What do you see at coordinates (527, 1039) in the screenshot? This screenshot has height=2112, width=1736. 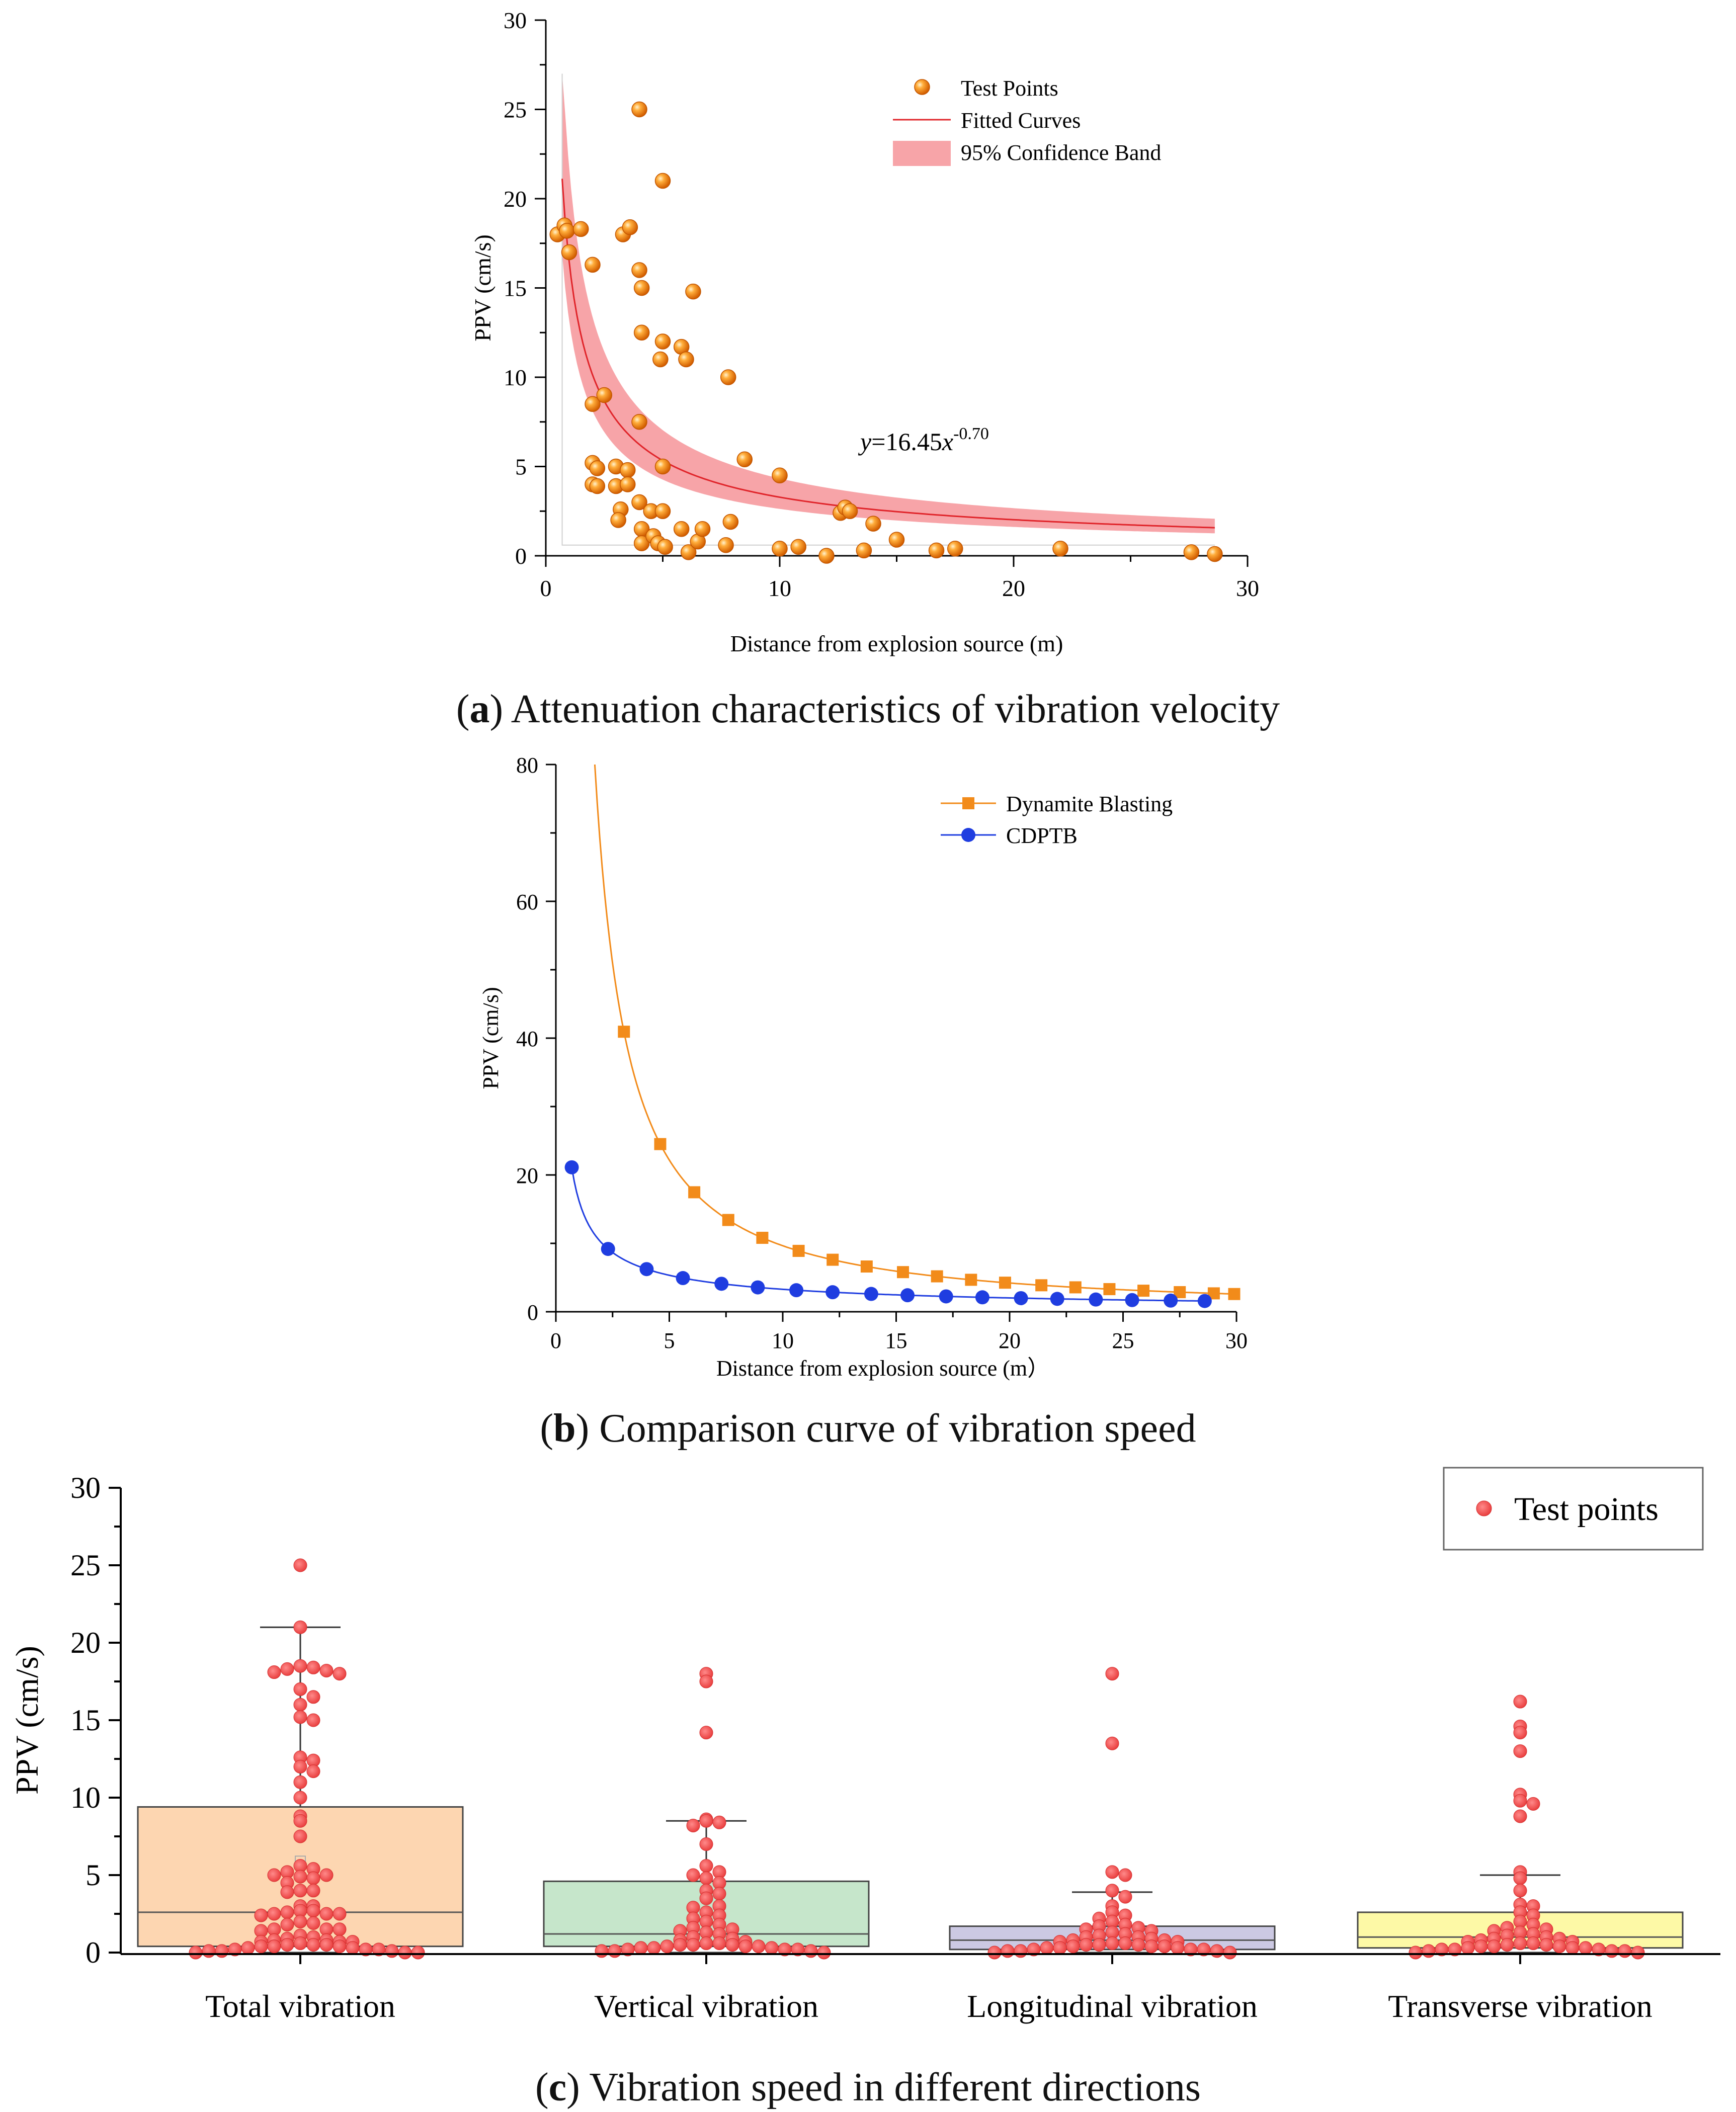 I see `y-tick-label: 40` at bounding box center [527, 1039].